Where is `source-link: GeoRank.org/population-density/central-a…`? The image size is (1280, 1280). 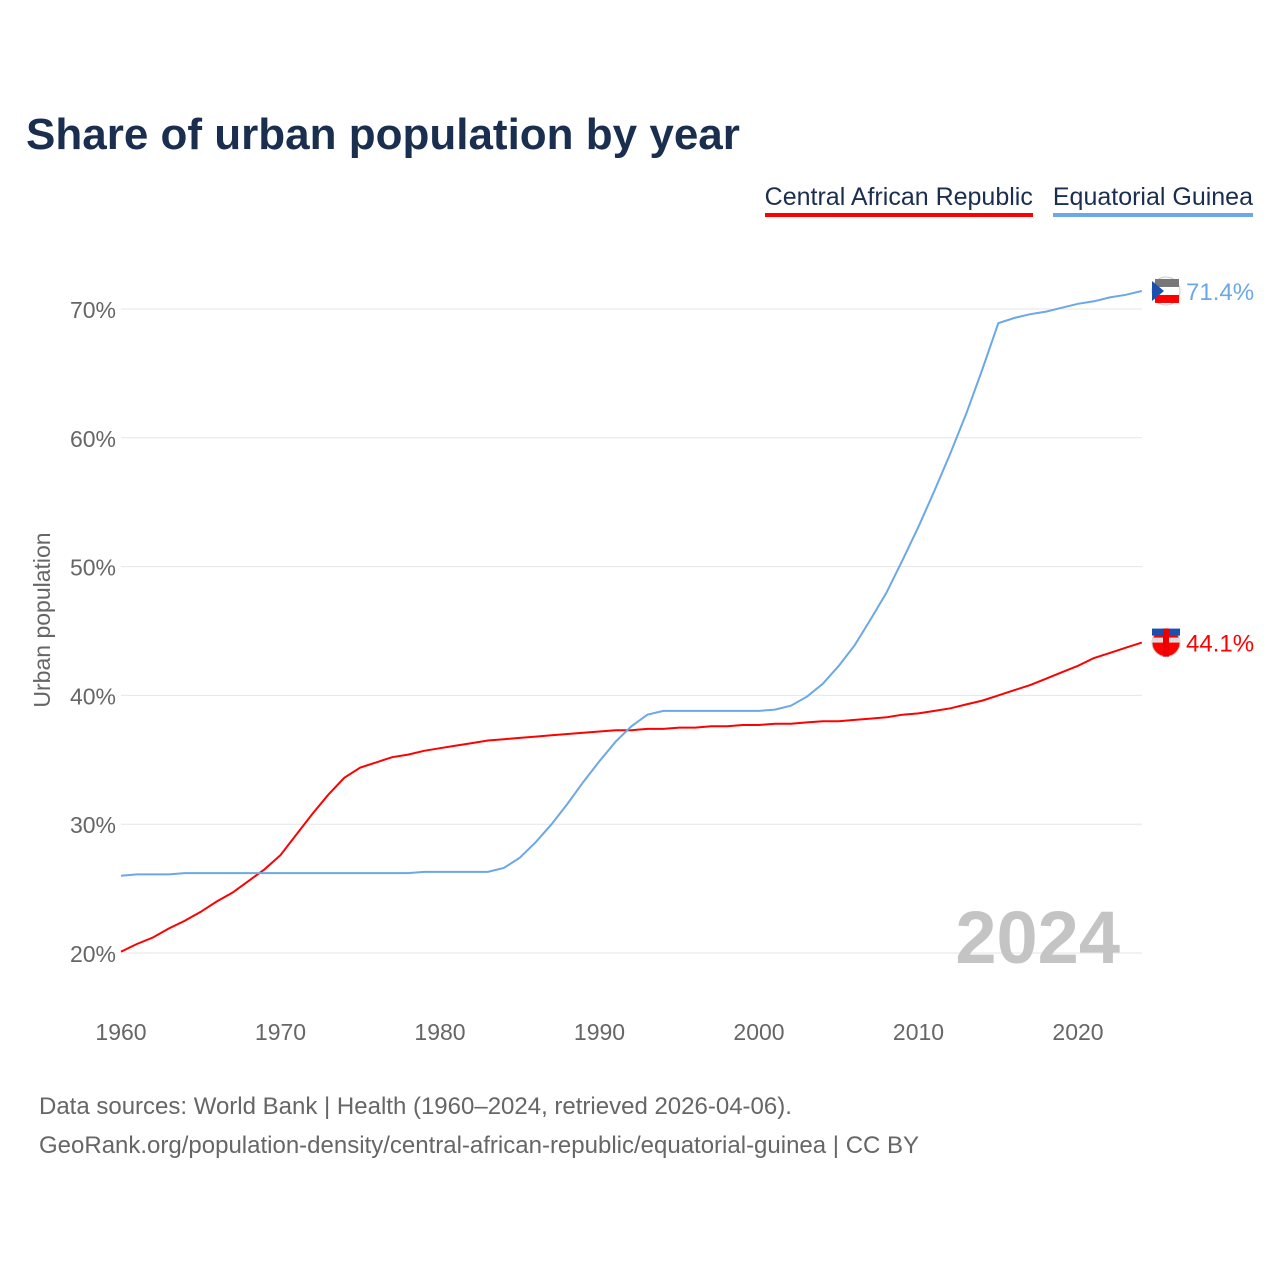 source-link: GeoRank.org/population-density/central-a… is located at coordinates (479, 1145).